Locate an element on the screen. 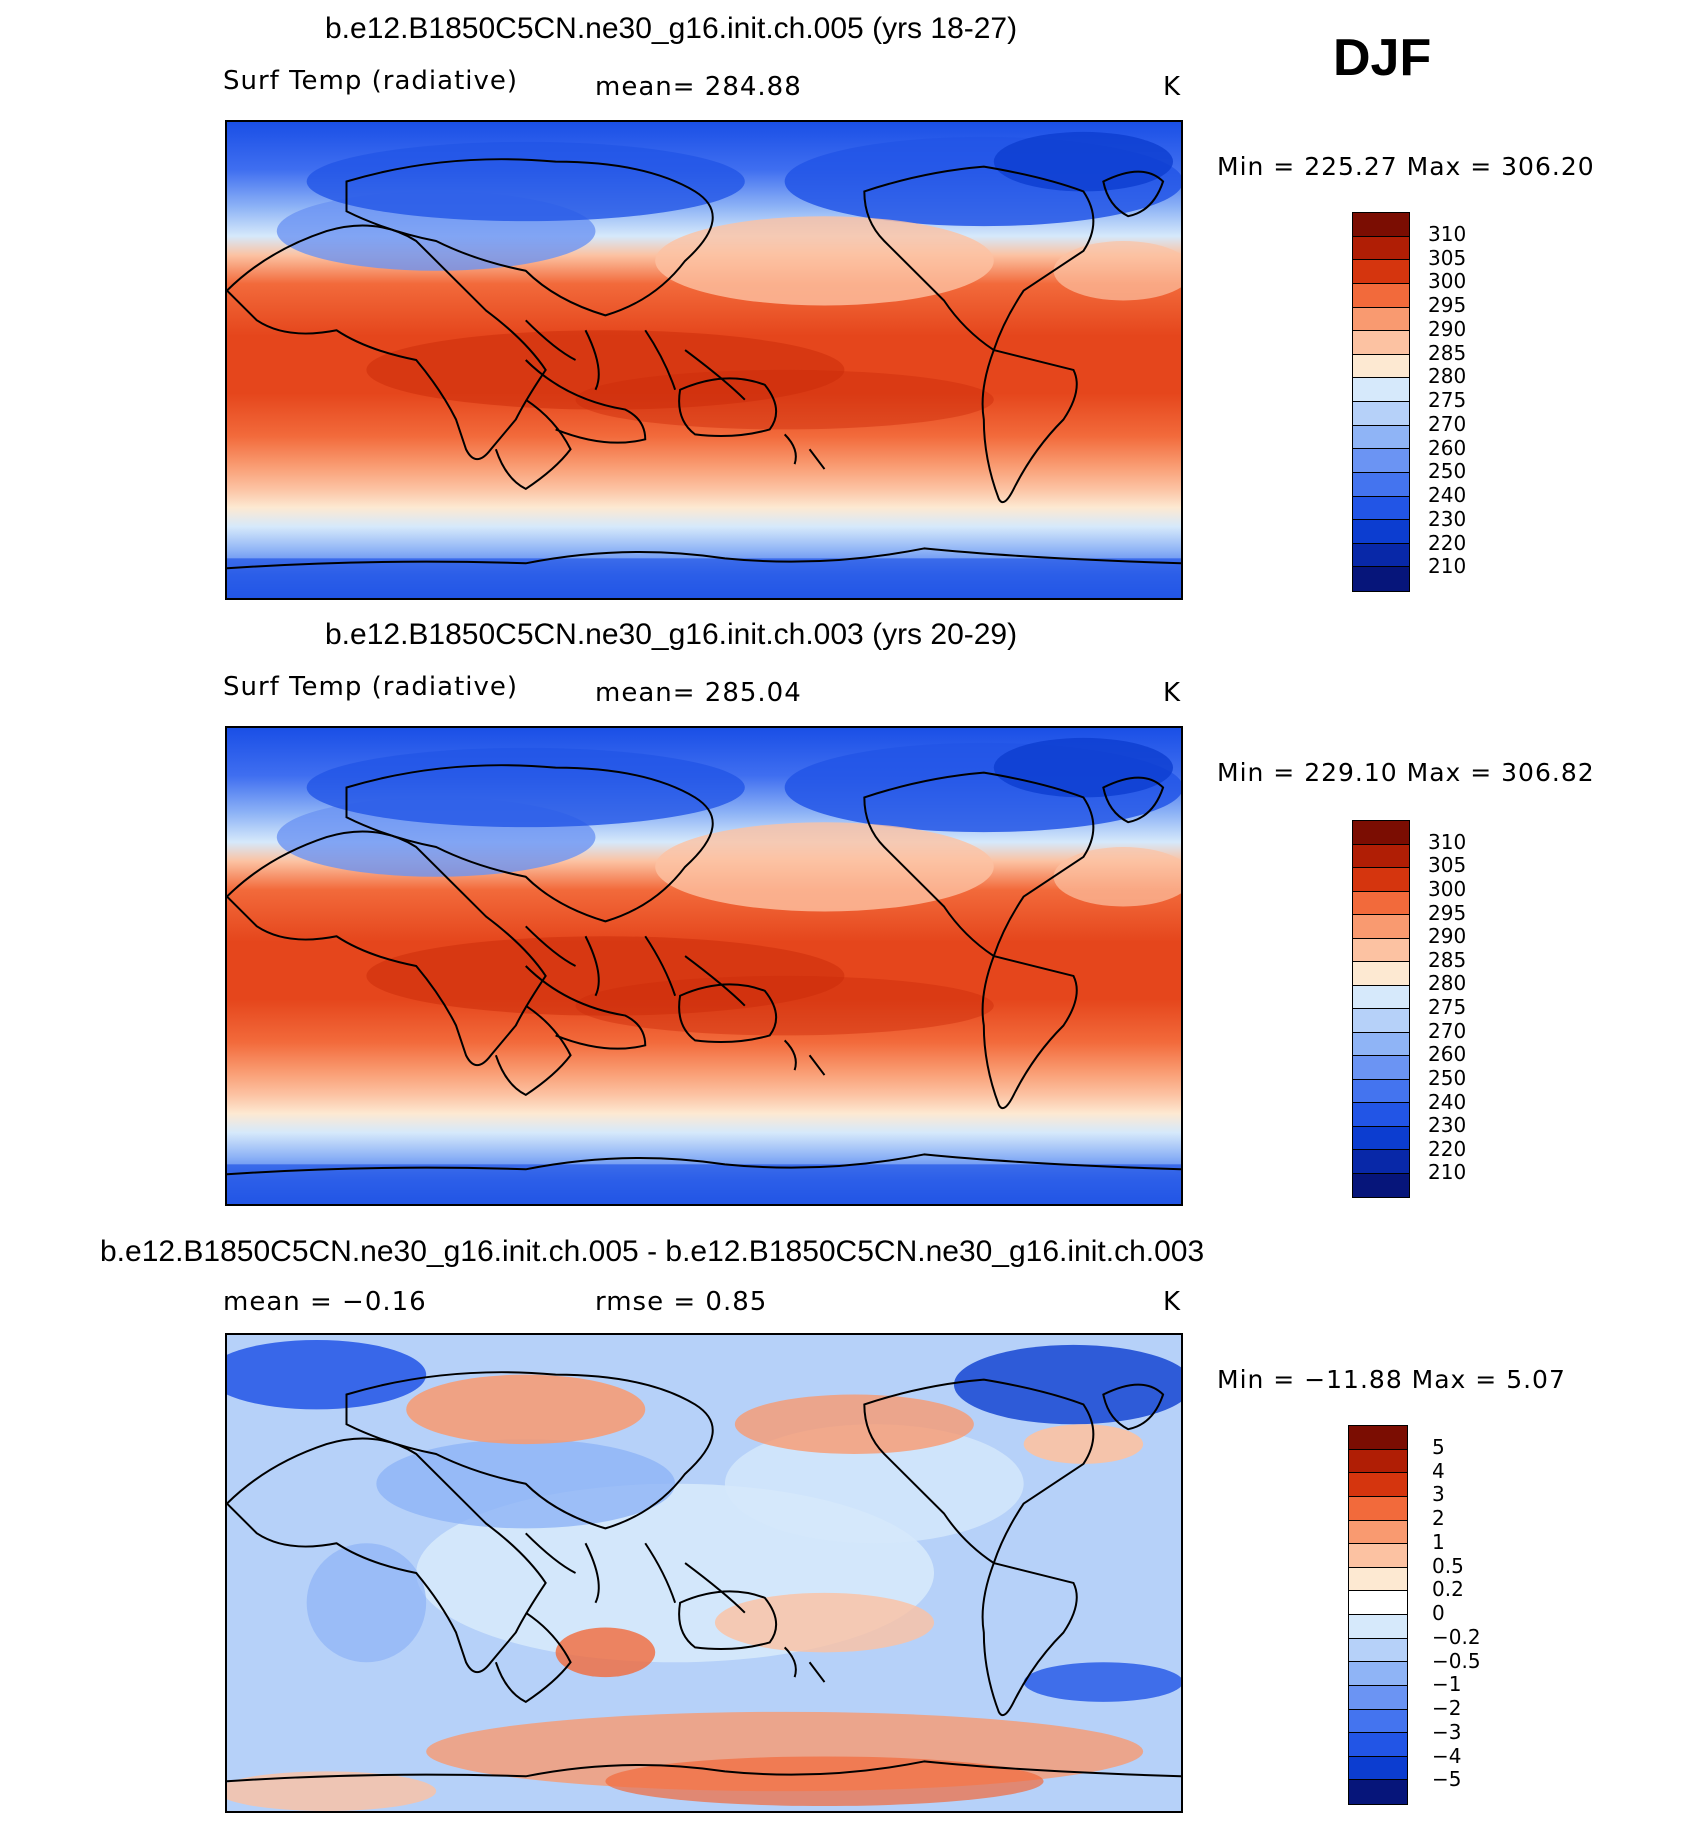 Image resolution: width=1708 pixels, height=1825 pixels. panel-3-map is located at coordinates (704, 1573).